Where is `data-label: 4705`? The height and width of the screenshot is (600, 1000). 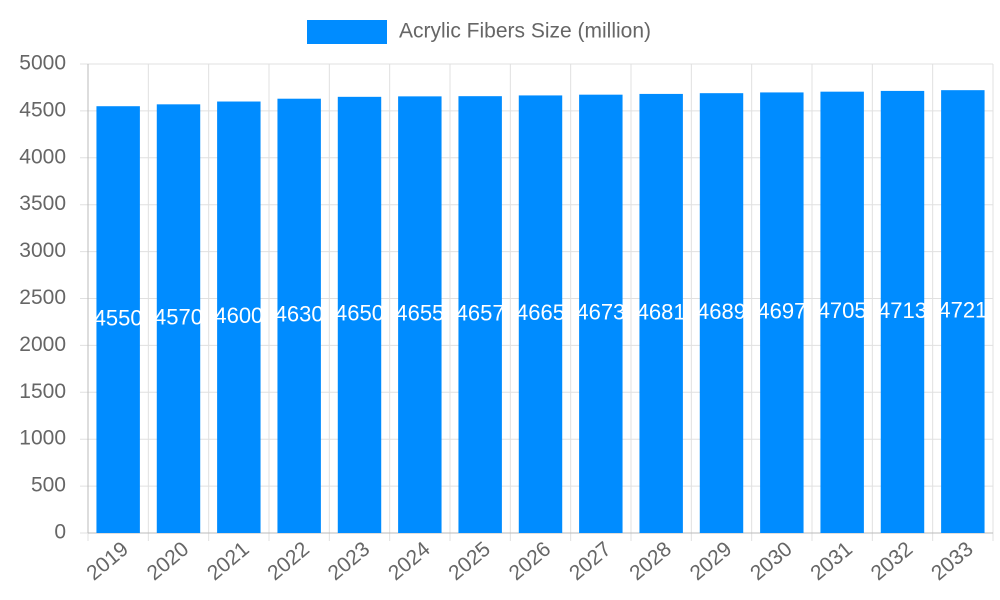
data-label: 4705 is located at coordinates (842, 310).